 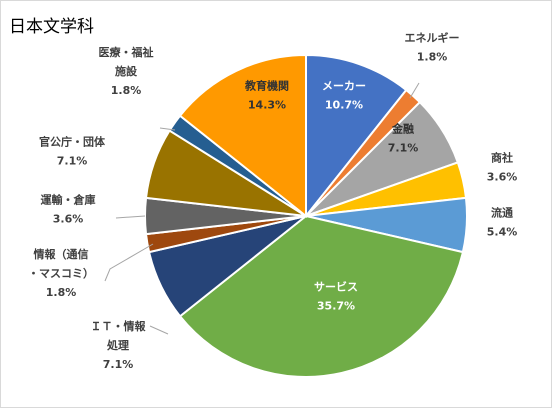 What do you see at coordinates (51, 27) in the screenshot?
I see `chart-title: 日本文学科` at bounding box center [51, 27].